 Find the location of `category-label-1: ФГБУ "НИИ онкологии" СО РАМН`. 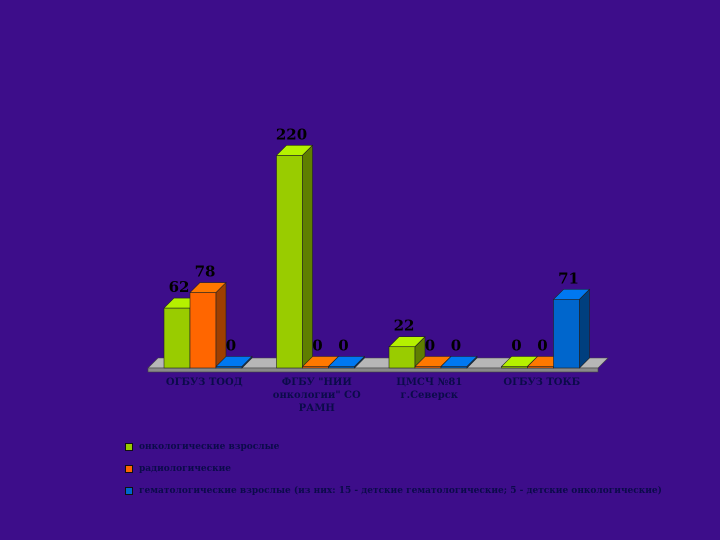

category-label-1: ФГБУ "НИИ онкологии" СО РАМН is located at coordinates (316, 395).